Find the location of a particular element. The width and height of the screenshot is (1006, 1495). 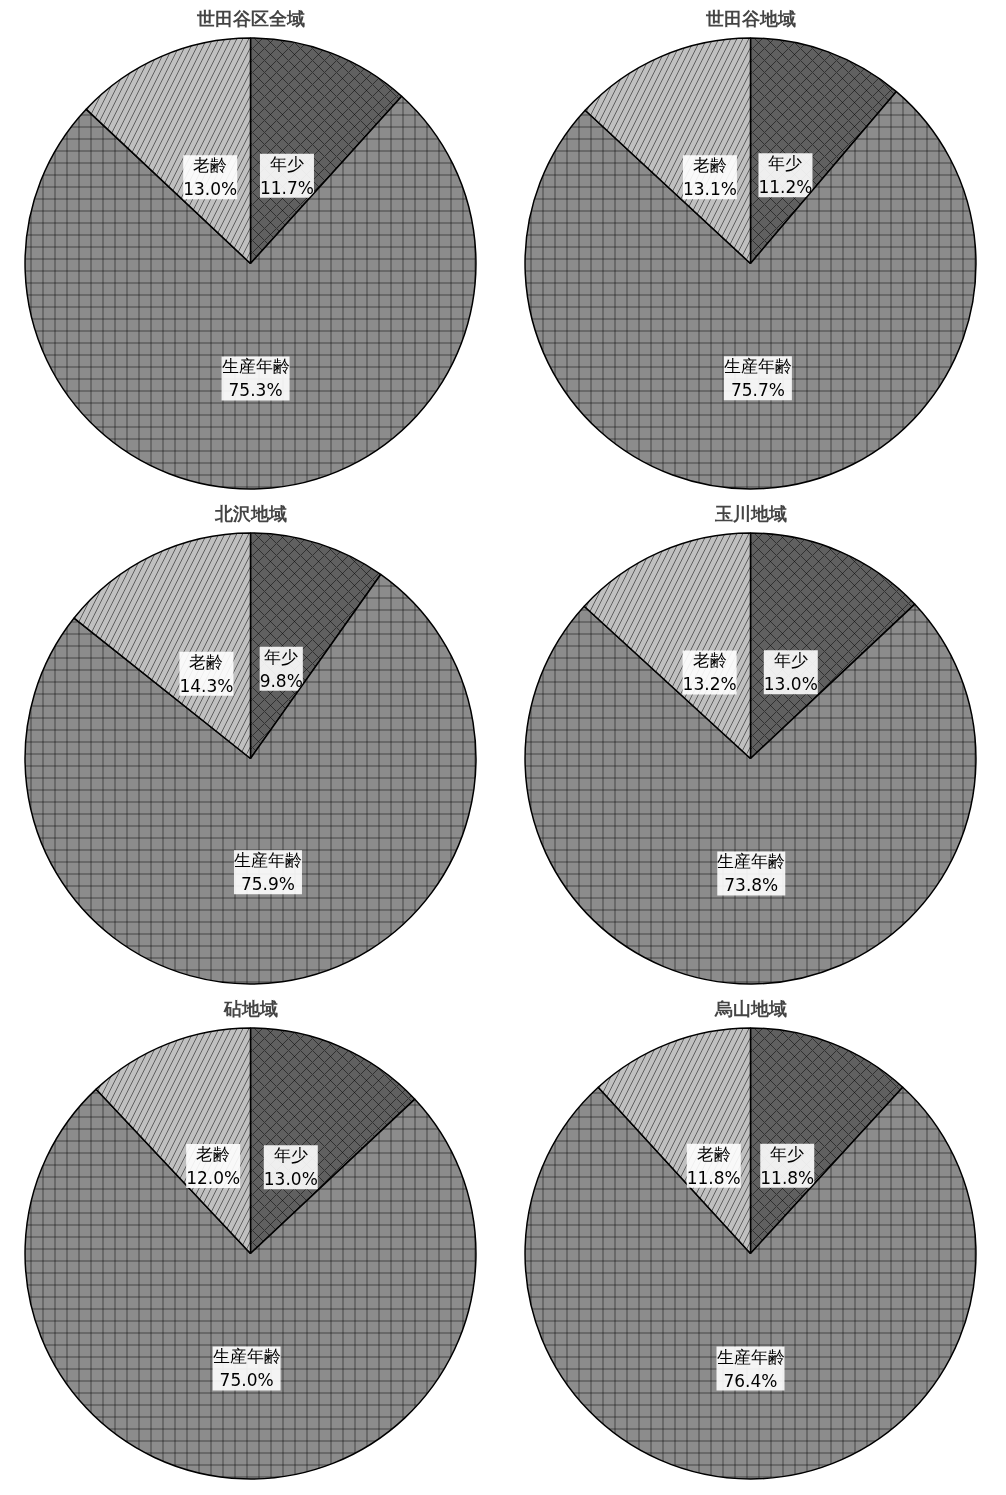

chart-title: 北沢地域 is located at coordinates (250, 513).